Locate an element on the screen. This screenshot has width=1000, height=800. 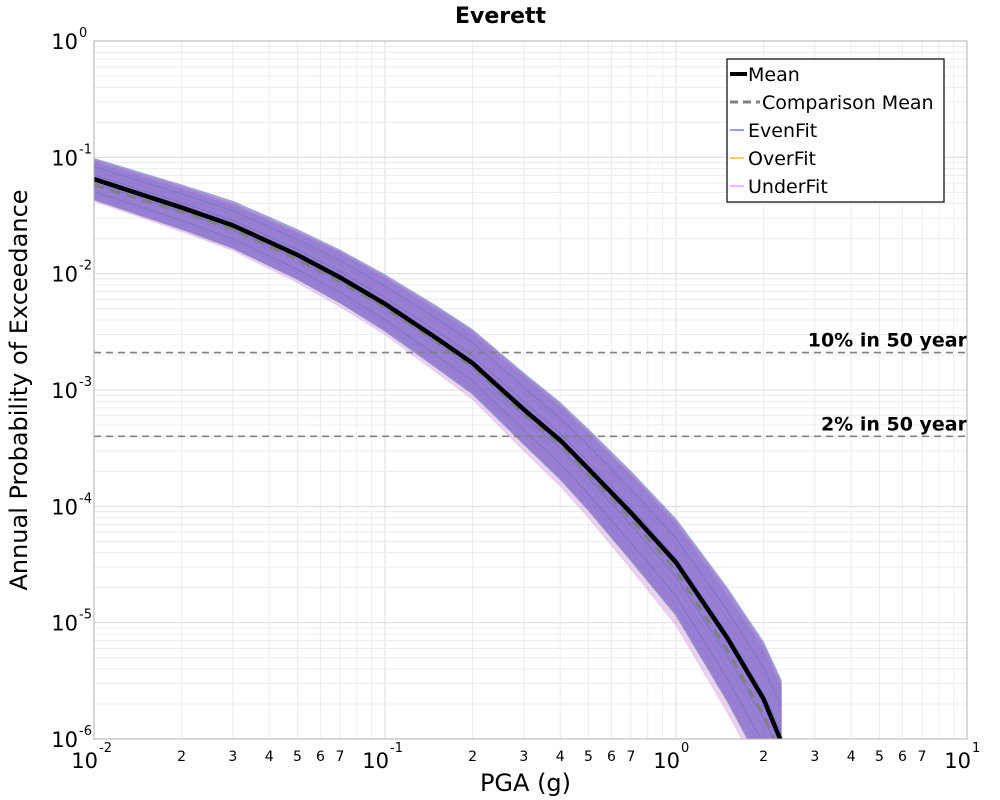
reference-lines: 10% in 50 year 2% in 50 year is located at coordinates (531, 384).